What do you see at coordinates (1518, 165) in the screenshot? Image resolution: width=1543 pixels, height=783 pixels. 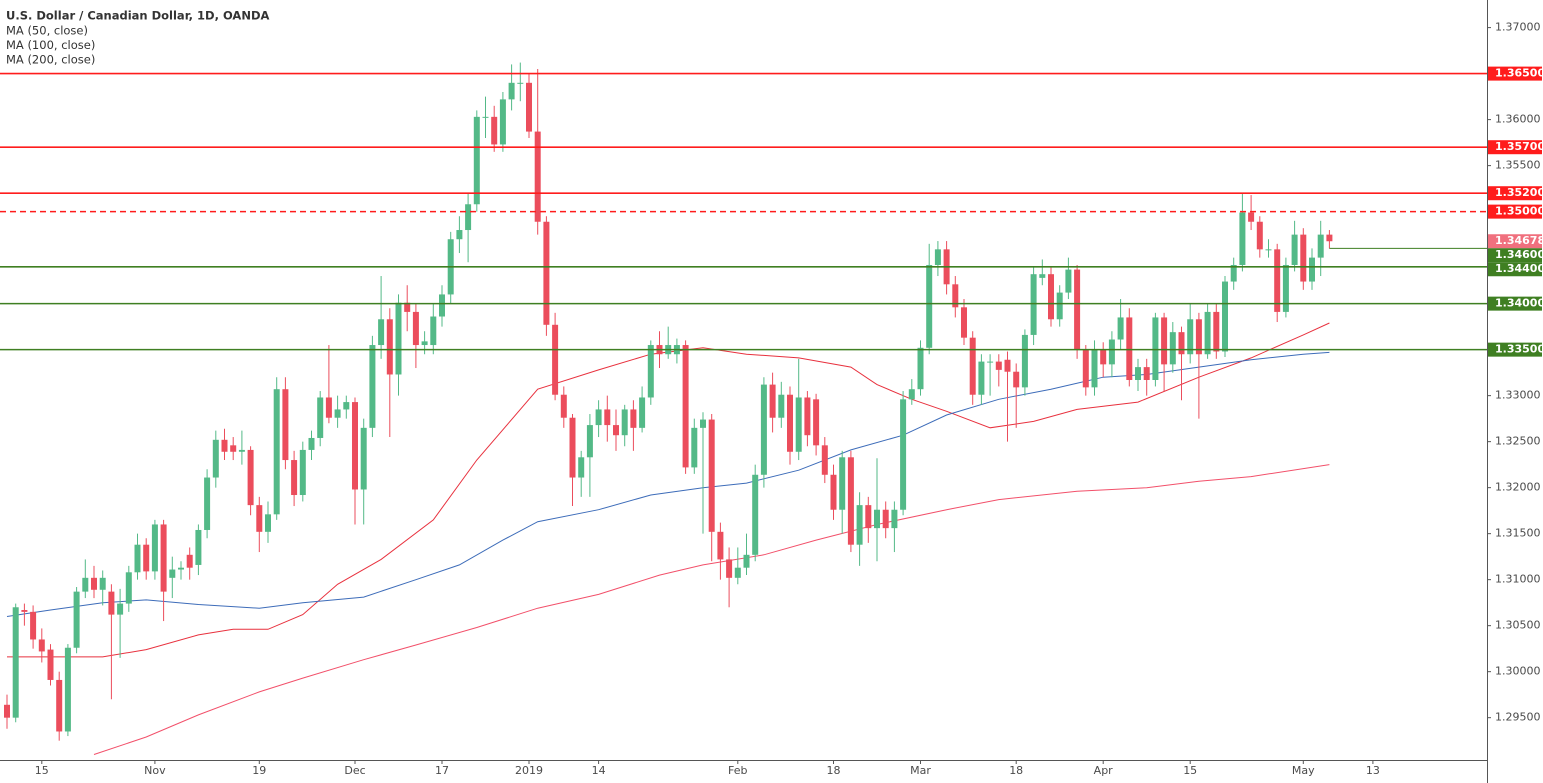 I see `y-tick-label: 1.35500` at bounding box center [1518, 165].